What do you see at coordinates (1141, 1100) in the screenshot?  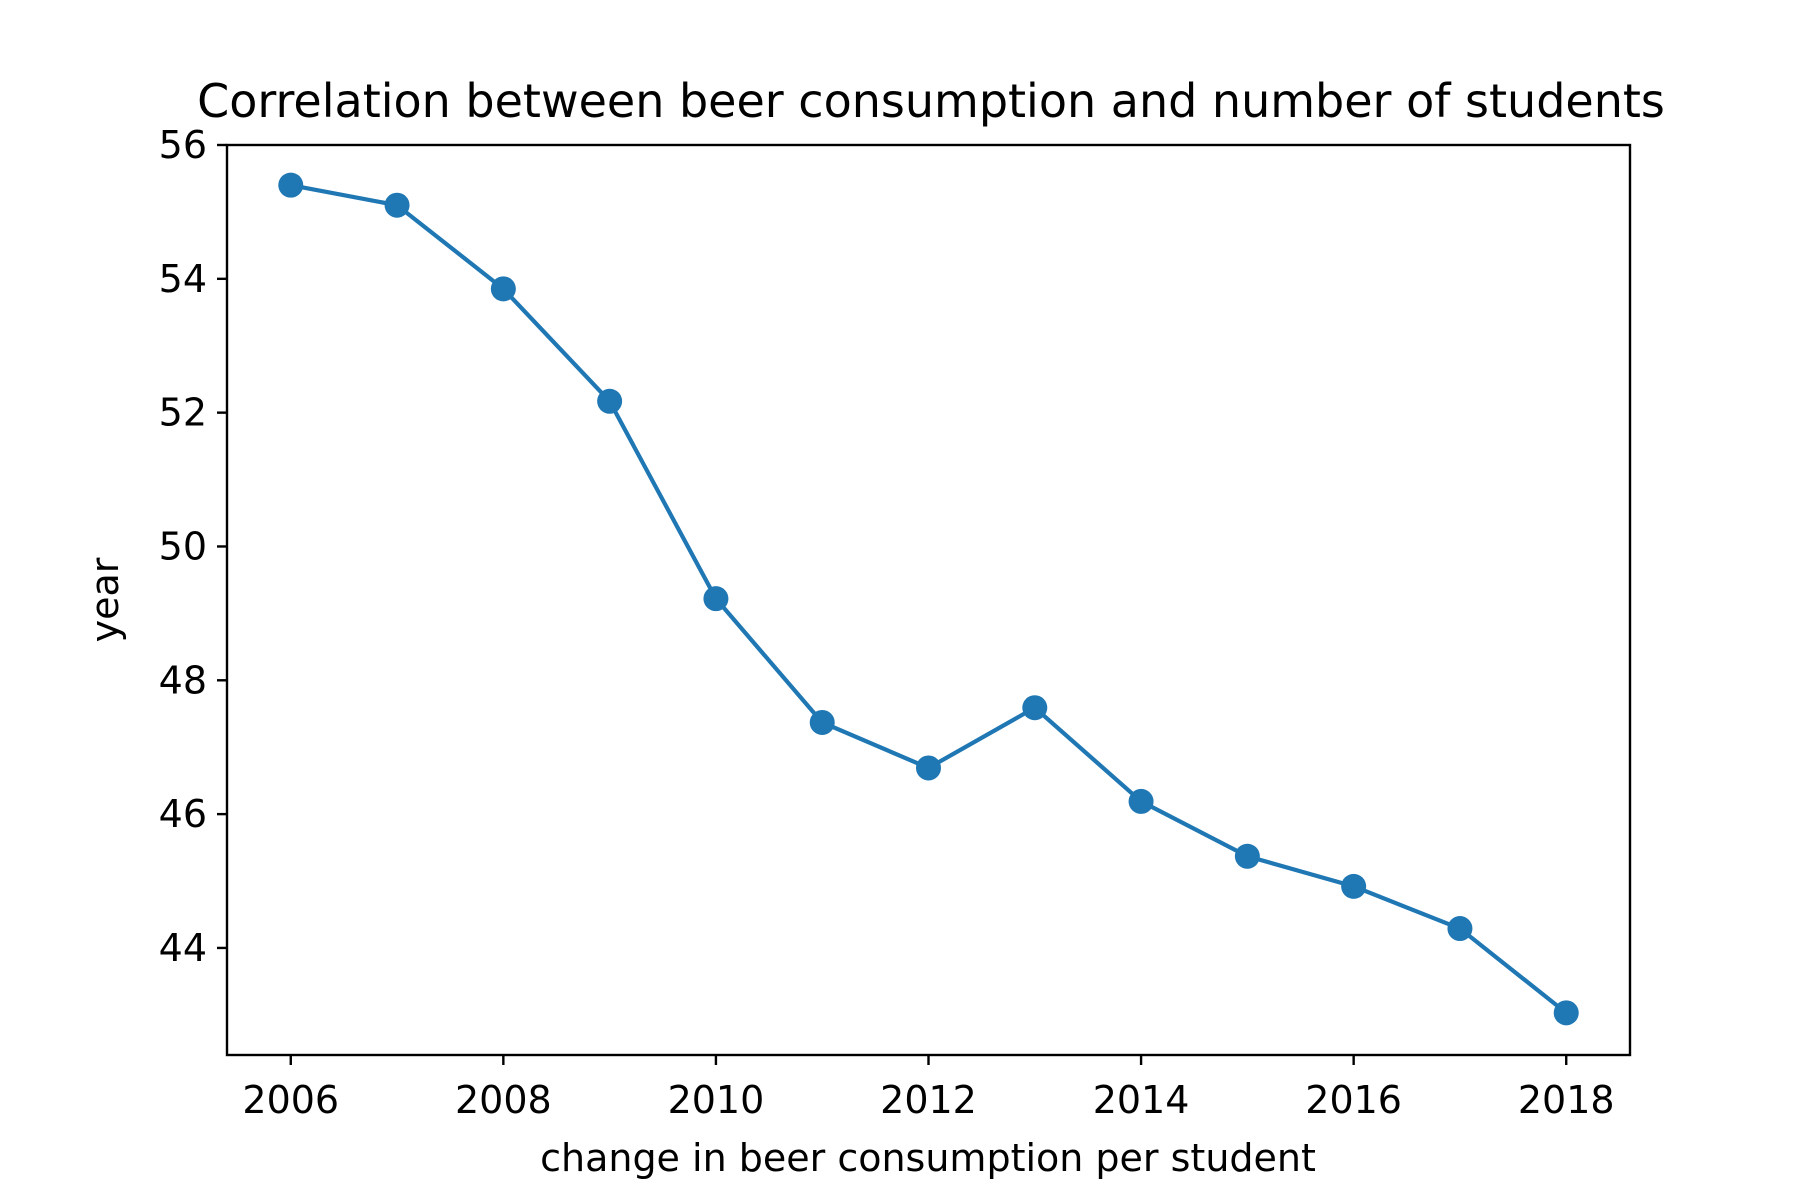 I see `x-tick-label: 2014` at bounding box center [1141, 1100].